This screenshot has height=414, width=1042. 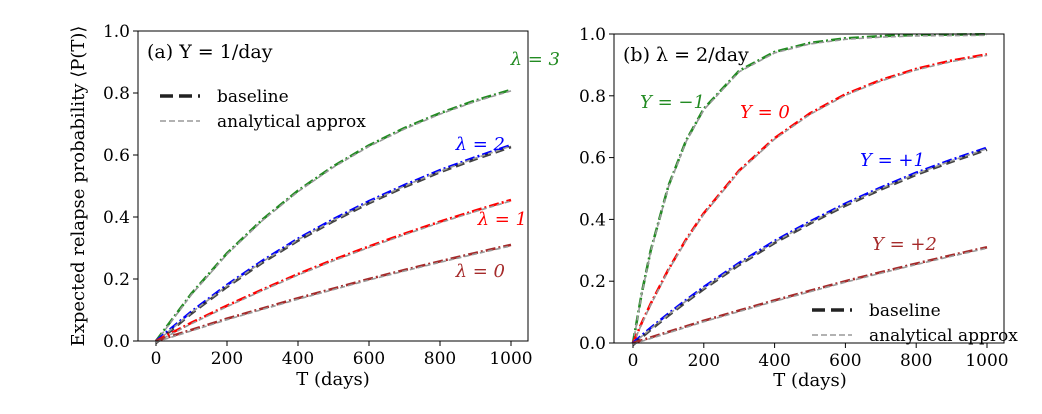 What do you see at coordinates (809, 380) in the screenshot?
I see `panel-b-xlabel: T (days)` at bounding box center [809, 380].